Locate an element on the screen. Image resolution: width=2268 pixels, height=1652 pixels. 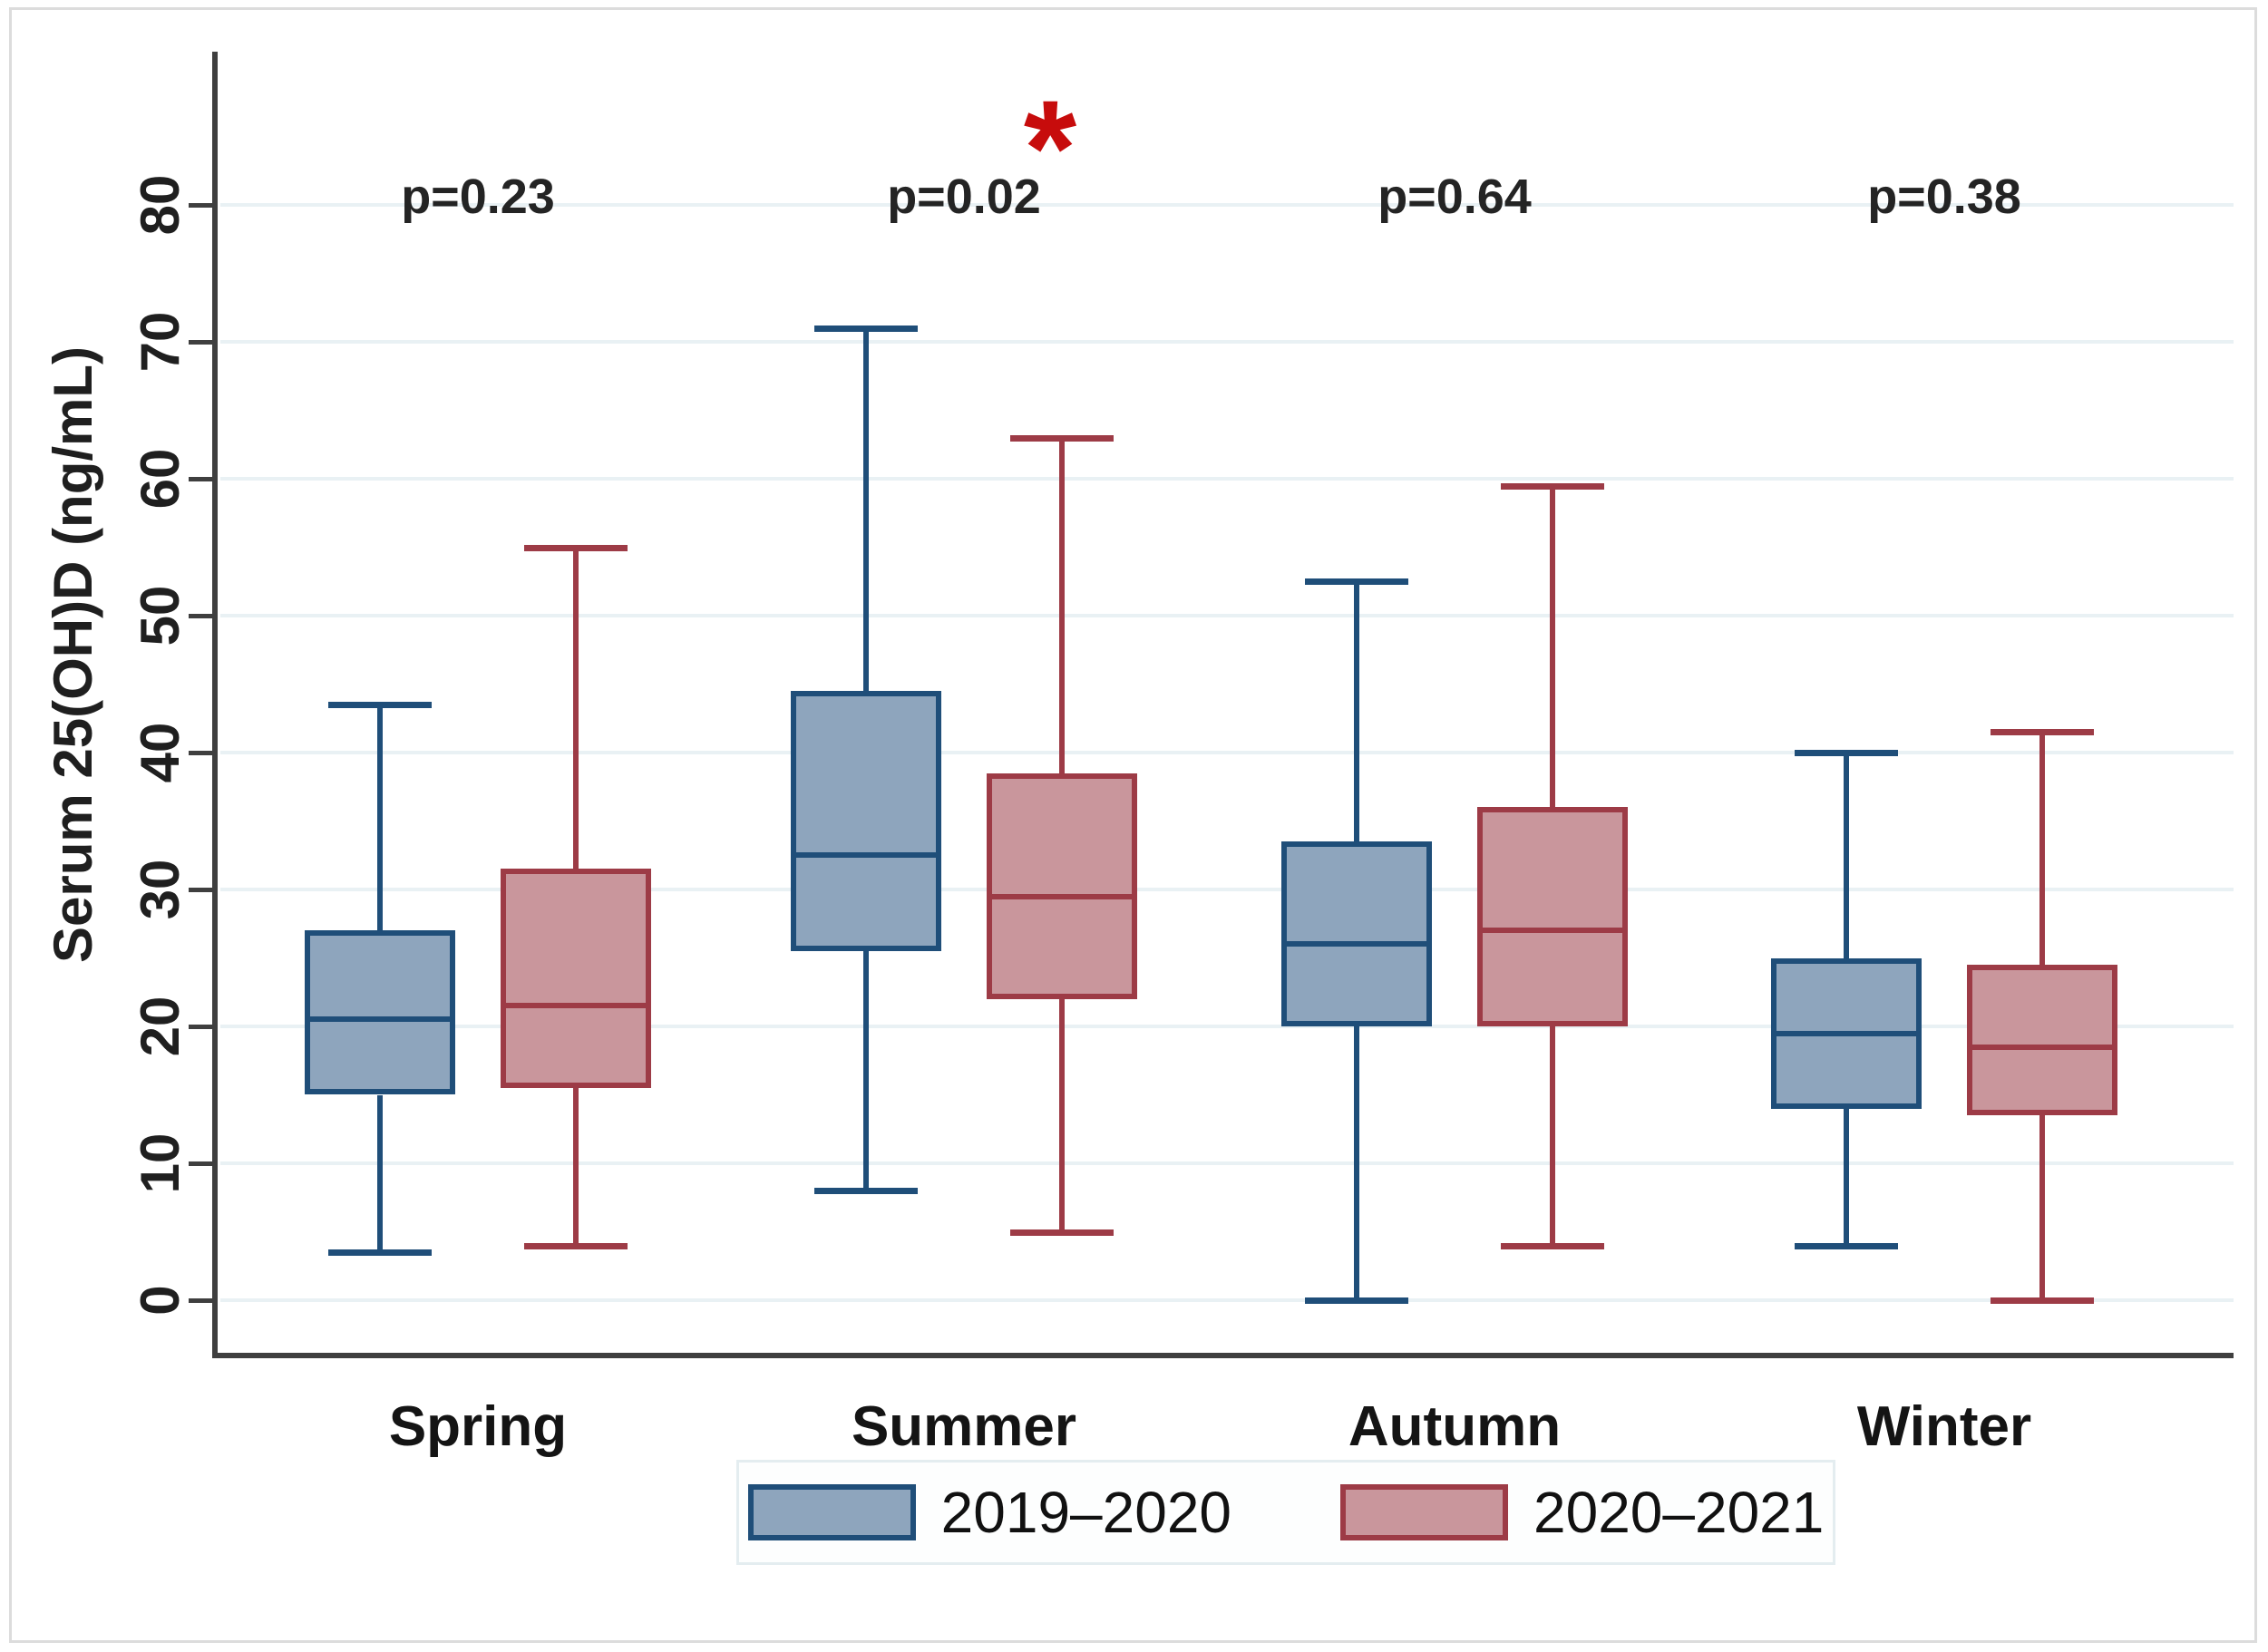
whisker-cap-low-2019-2020-summer is located at coordinates (866, 1192).